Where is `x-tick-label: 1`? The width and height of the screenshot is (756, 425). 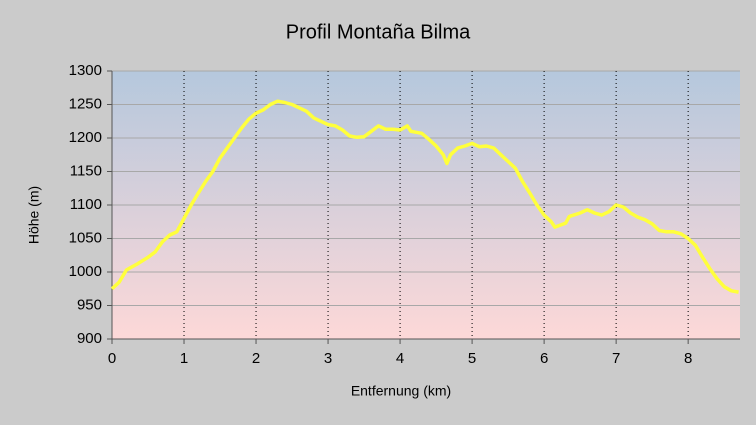
x-tick-label: 1 is located at coordinates (184, 358).